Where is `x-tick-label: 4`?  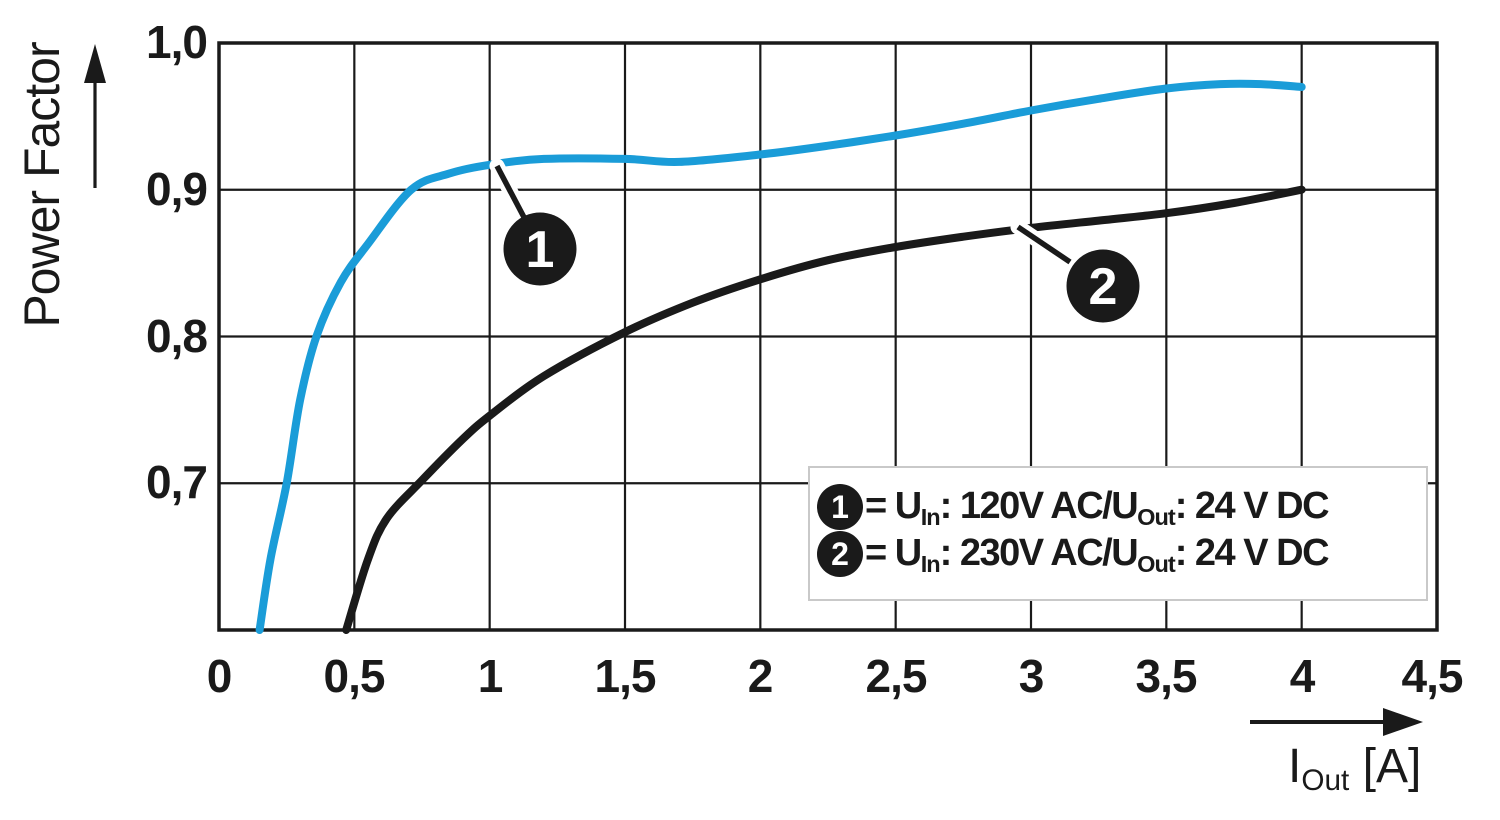
x-tick-label: 4 is located at coordinates (1302, 676).